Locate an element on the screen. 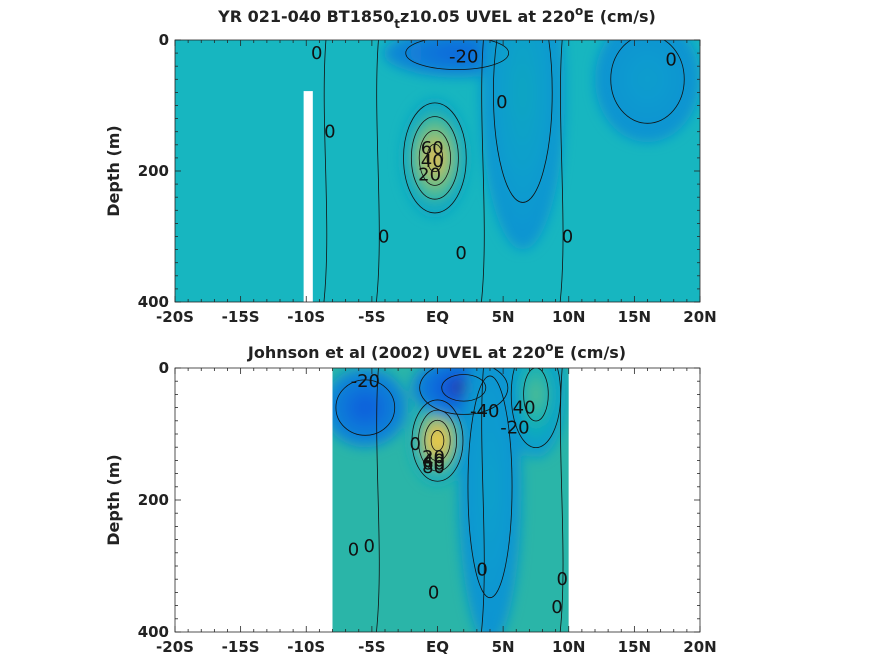 The width and height of the screenshot is (875, 656). velocity-field is located at coordinates (450, 500).